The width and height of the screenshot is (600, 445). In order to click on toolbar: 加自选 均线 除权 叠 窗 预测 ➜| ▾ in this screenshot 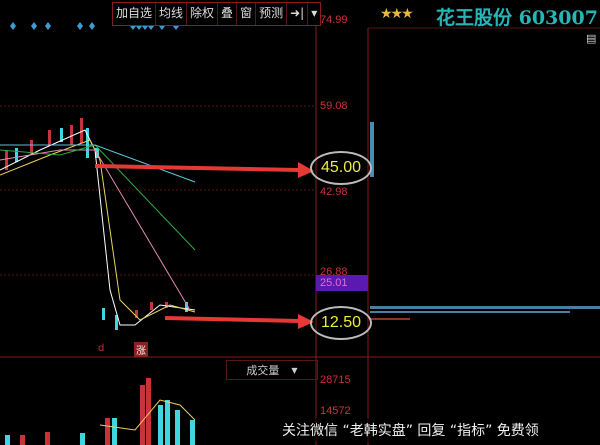, I will do `click(217, 14)`.